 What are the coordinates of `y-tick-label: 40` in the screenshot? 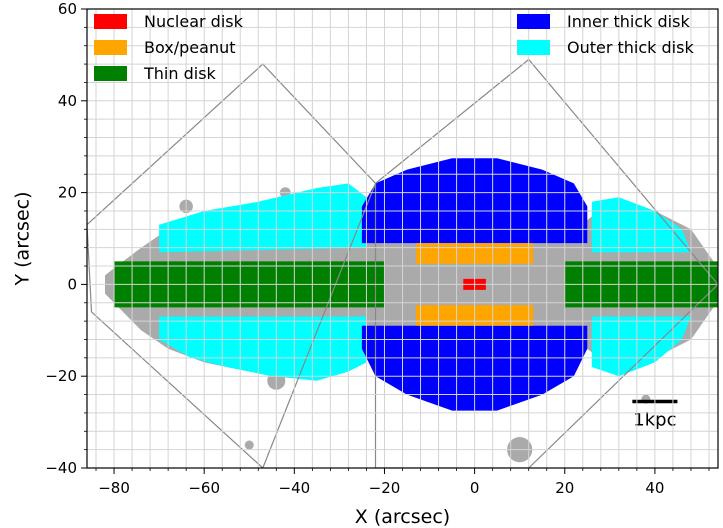 It's located at (67, 101).